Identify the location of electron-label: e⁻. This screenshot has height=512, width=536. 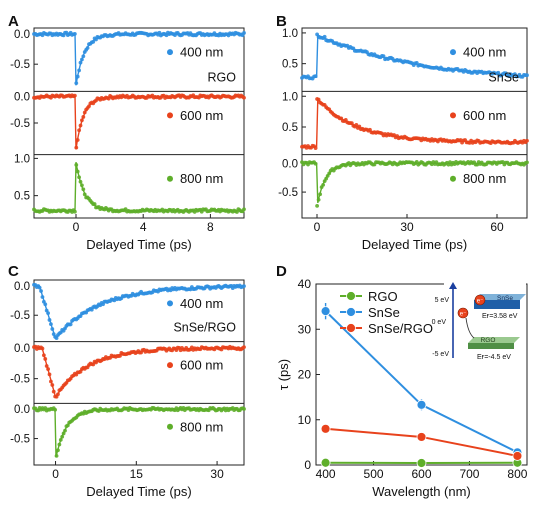
(480, 302).